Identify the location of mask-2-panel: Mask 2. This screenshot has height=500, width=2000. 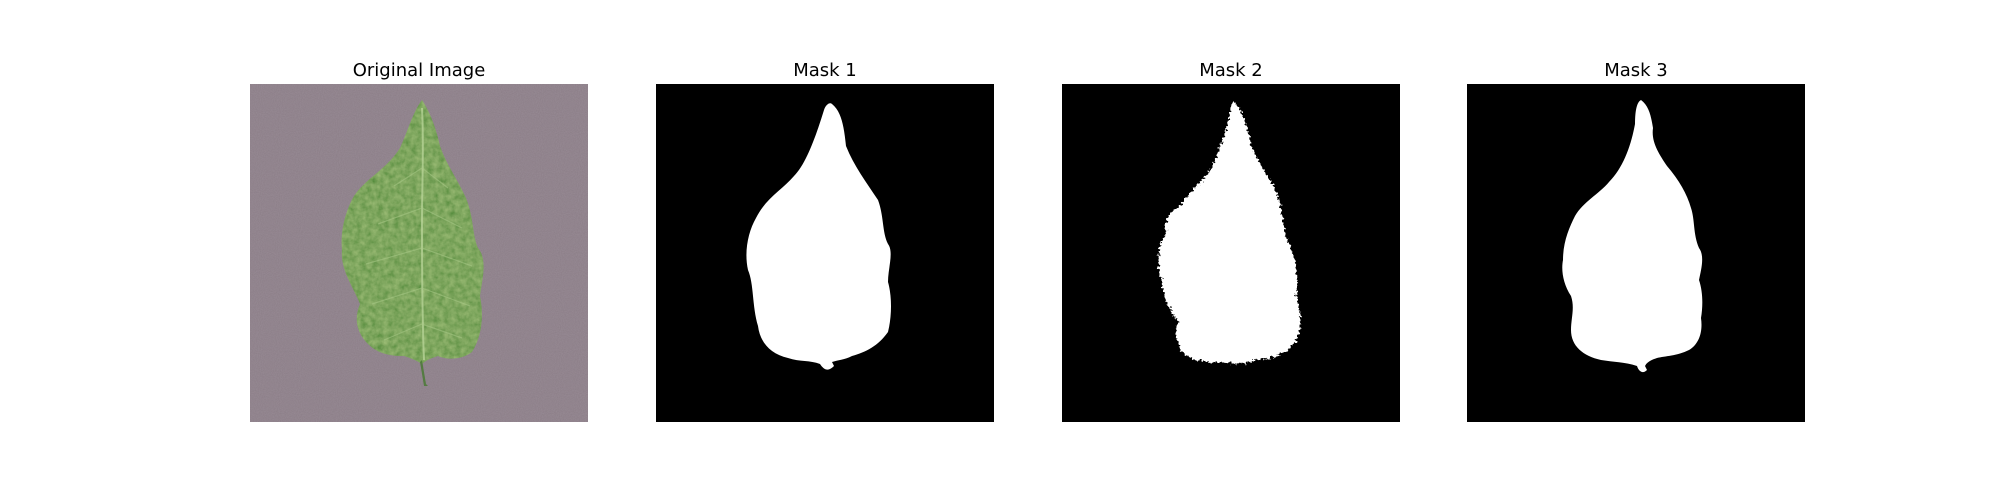
(1231, 240).